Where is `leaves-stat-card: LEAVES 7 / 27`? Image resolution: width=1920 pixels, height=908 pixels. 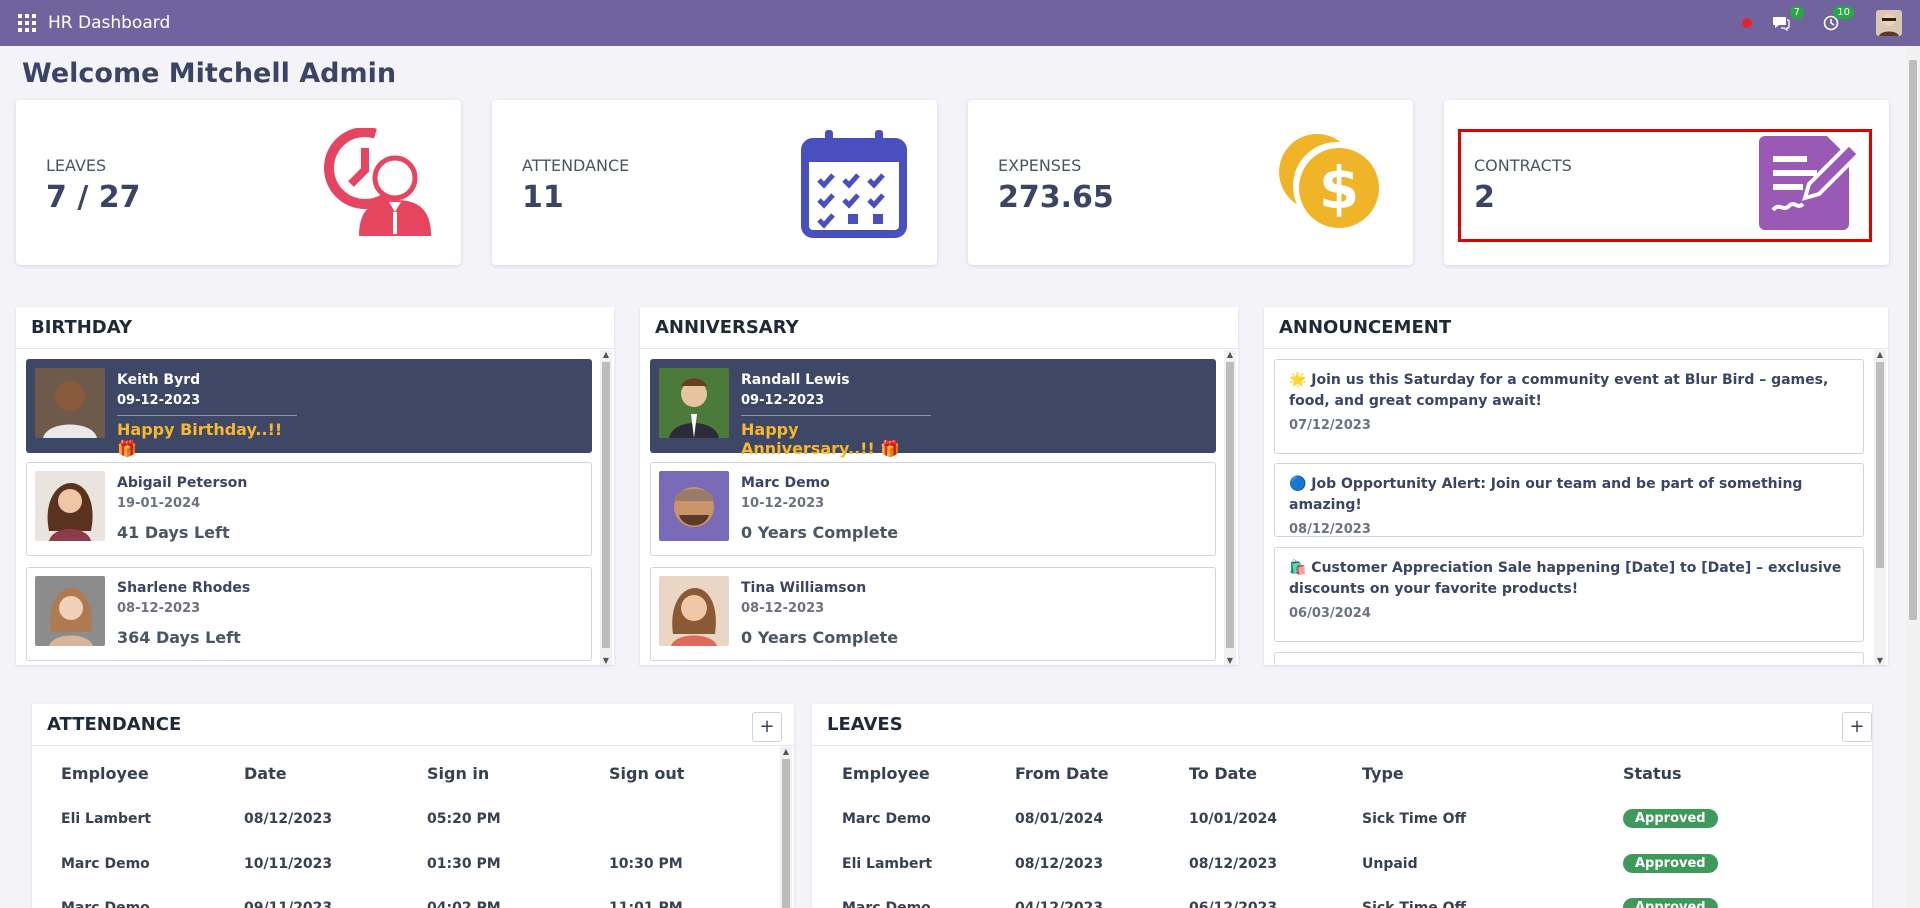
leaves-stat-card: LEAVES 7 / 27 is located at coordinates (238, 182).